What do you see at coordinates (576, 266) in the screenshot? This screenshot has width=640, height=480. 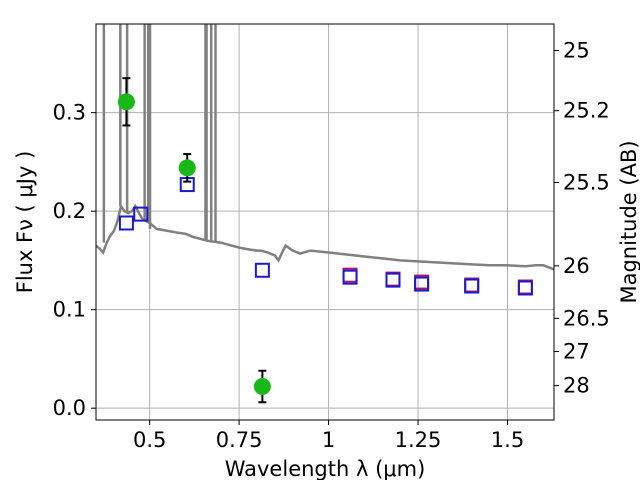 I see `y2-tick-label: 26` at bounding box center [576, 266].